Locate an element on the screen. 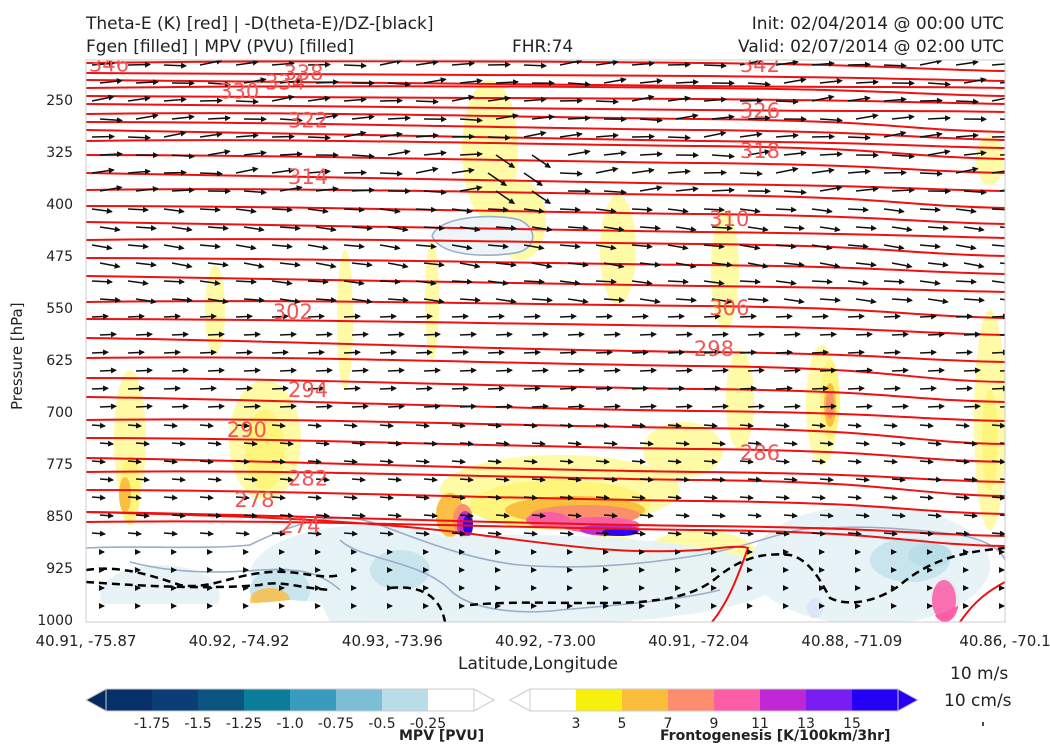 This screenshot has height=750, width=1050. colorbar-tick-label: -0.5 is located at coordinates (382, 724).